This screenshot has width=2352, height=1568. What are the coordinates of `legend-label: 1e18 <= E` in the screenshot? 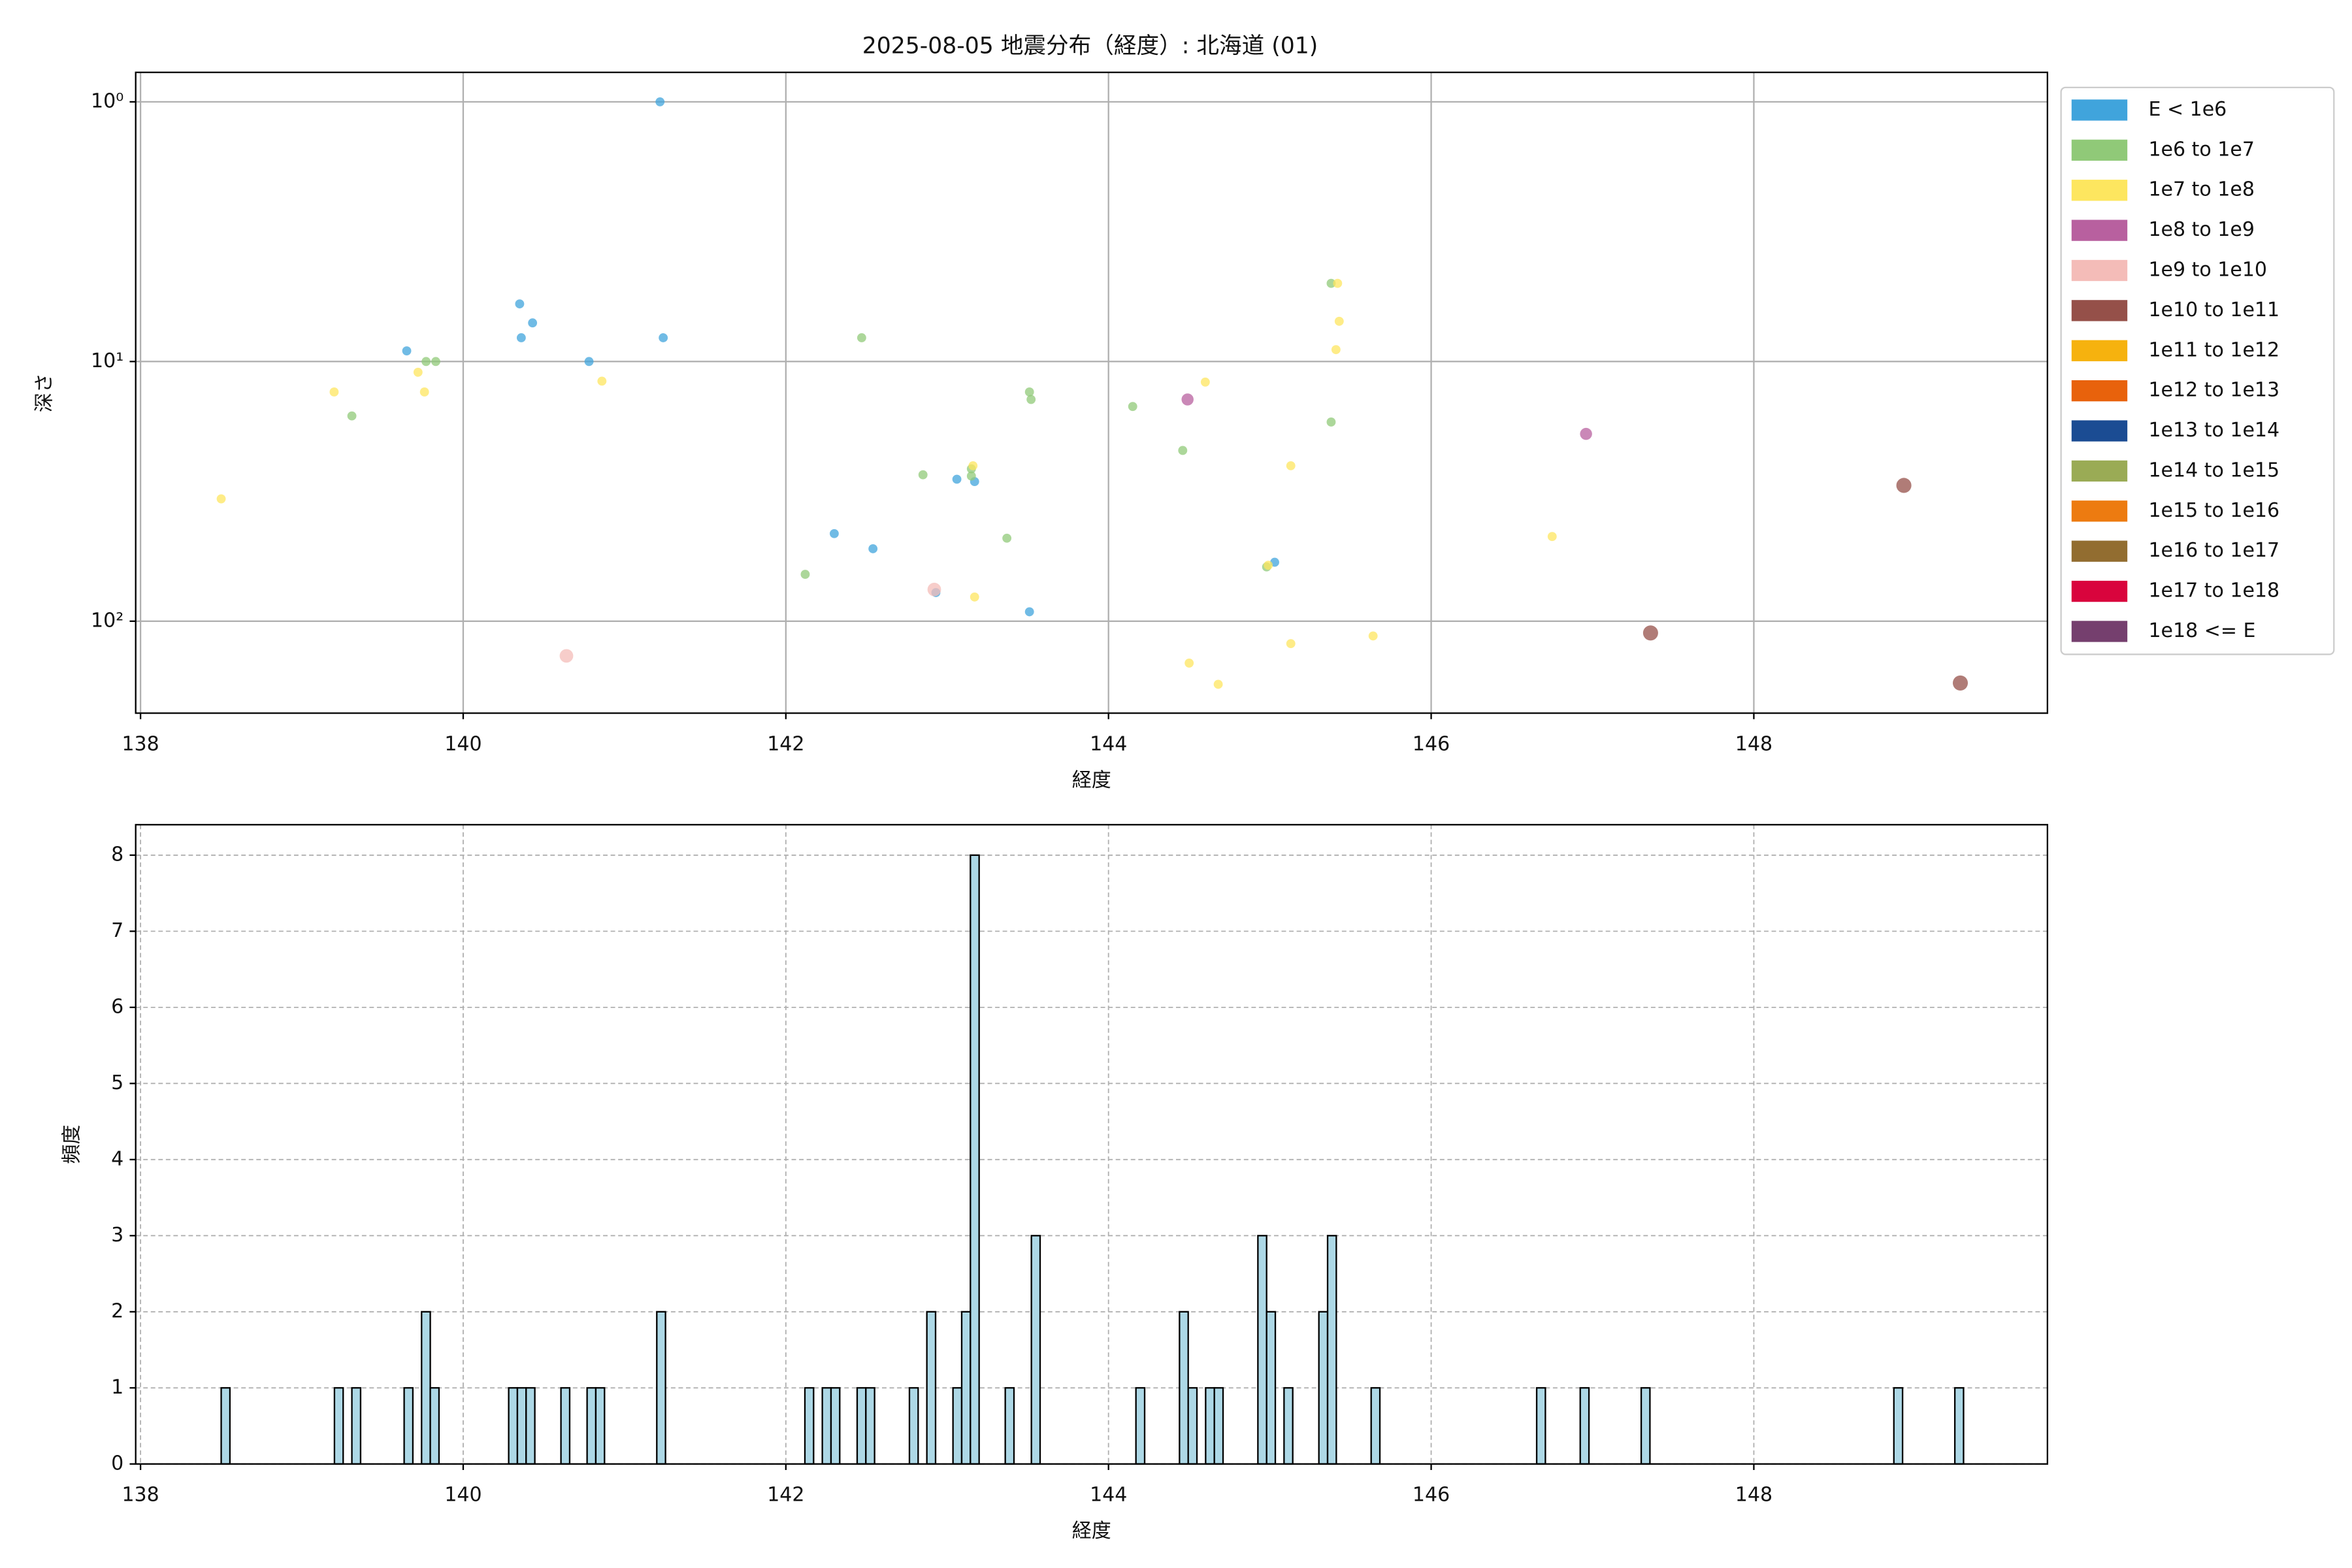 It's located at (2201, 630).